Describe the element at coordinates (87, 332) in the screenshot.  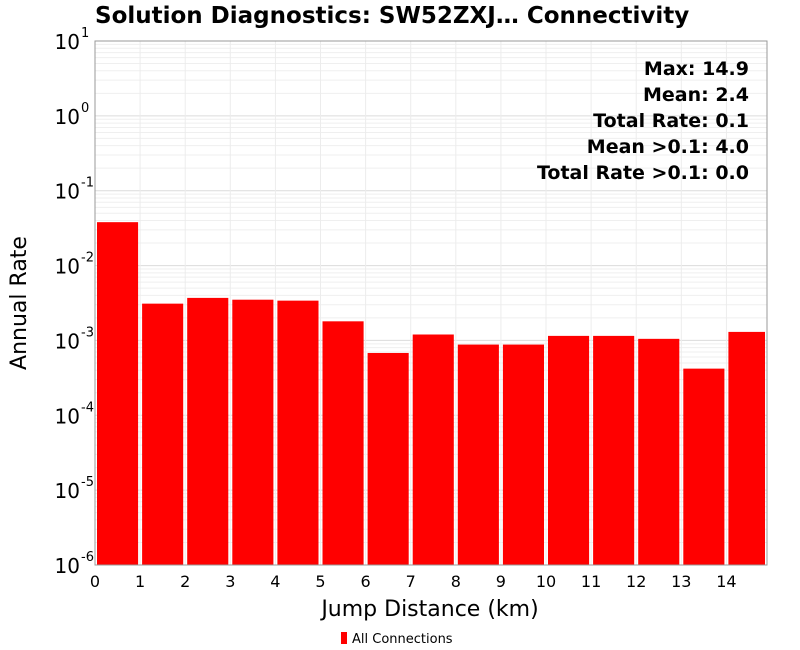
I see `svg-text: -3` at that location.